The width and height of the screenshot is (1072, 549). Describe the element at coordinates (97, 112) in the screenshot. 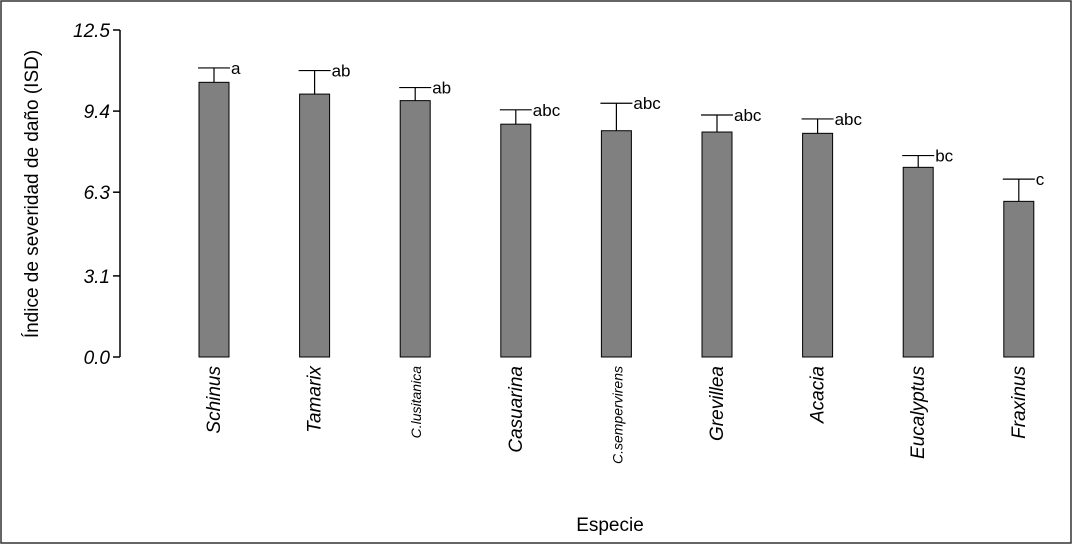

I see `y-tick-label: 9.4` at that location.